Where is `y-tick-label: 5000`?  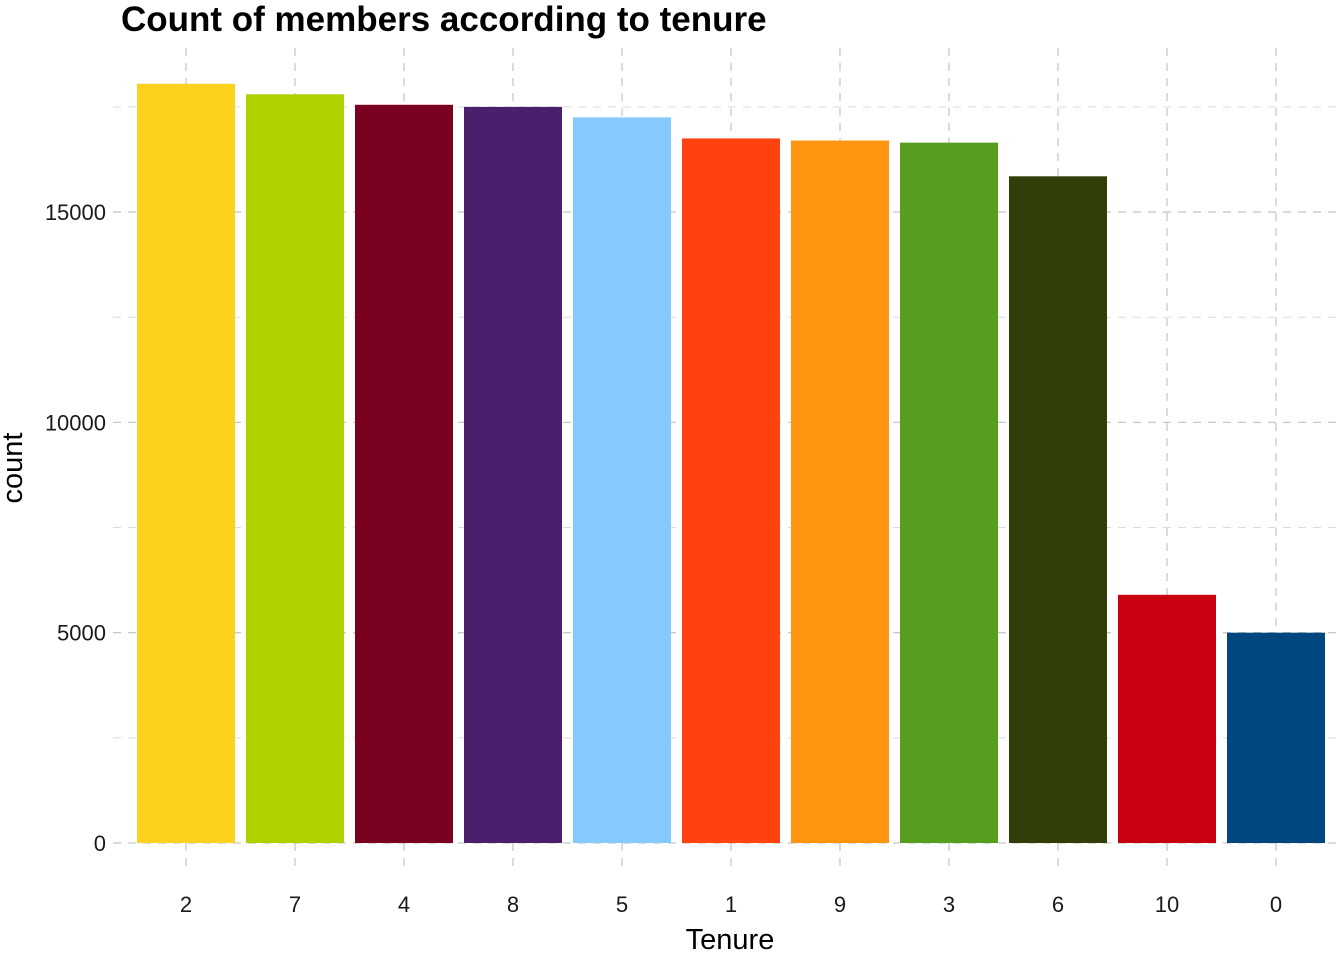
y-tick-label: 5000 is located at coordinates (81, 633).